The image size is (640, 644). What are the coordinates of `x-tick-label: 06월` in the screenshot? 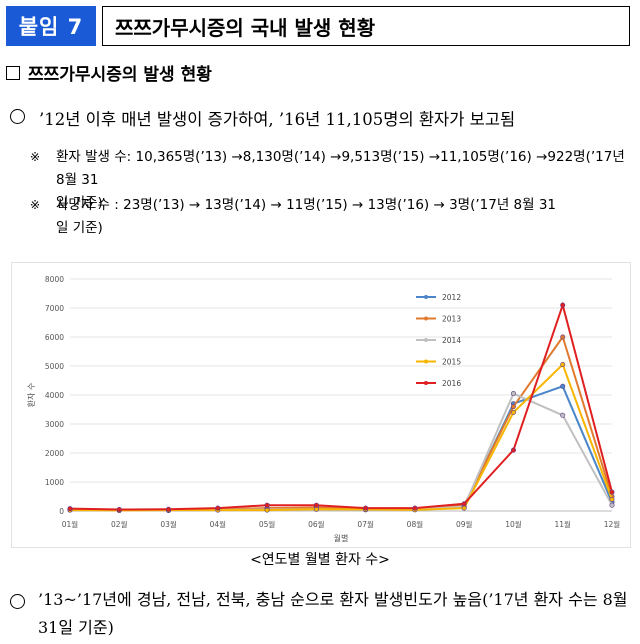 It's located at (316, 524).